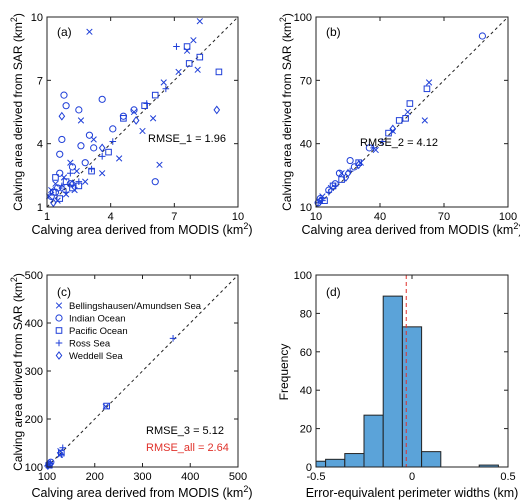 The image size is (520, 502). What do you see at coordinates (174, 217) in the screenshot?
I see `panel-a-x-tick-label: 7` at bounding box center [174, 217].